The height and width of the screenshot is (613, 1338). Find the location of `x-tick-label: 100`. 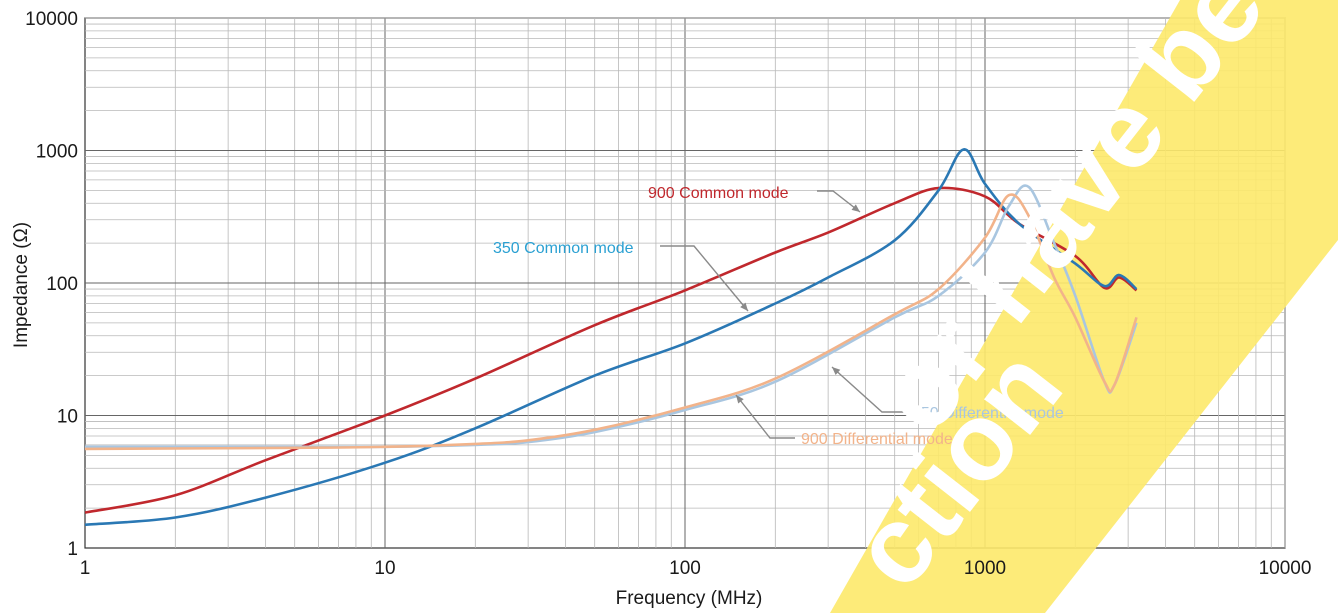

x-tick-label: 100 is located at coordinates (685, 568).